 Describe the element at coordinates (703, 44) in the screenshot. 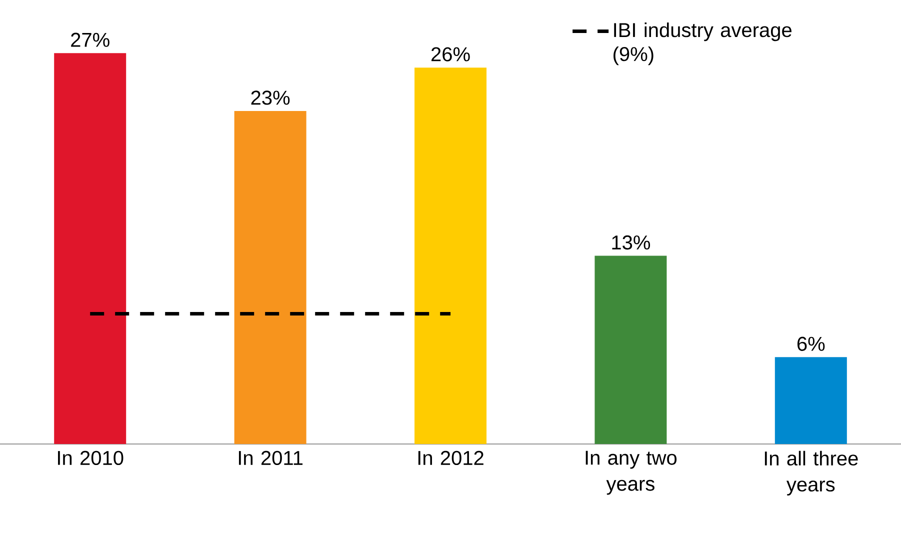

I see `legend-label: IBI industry average (9%)` at that location.